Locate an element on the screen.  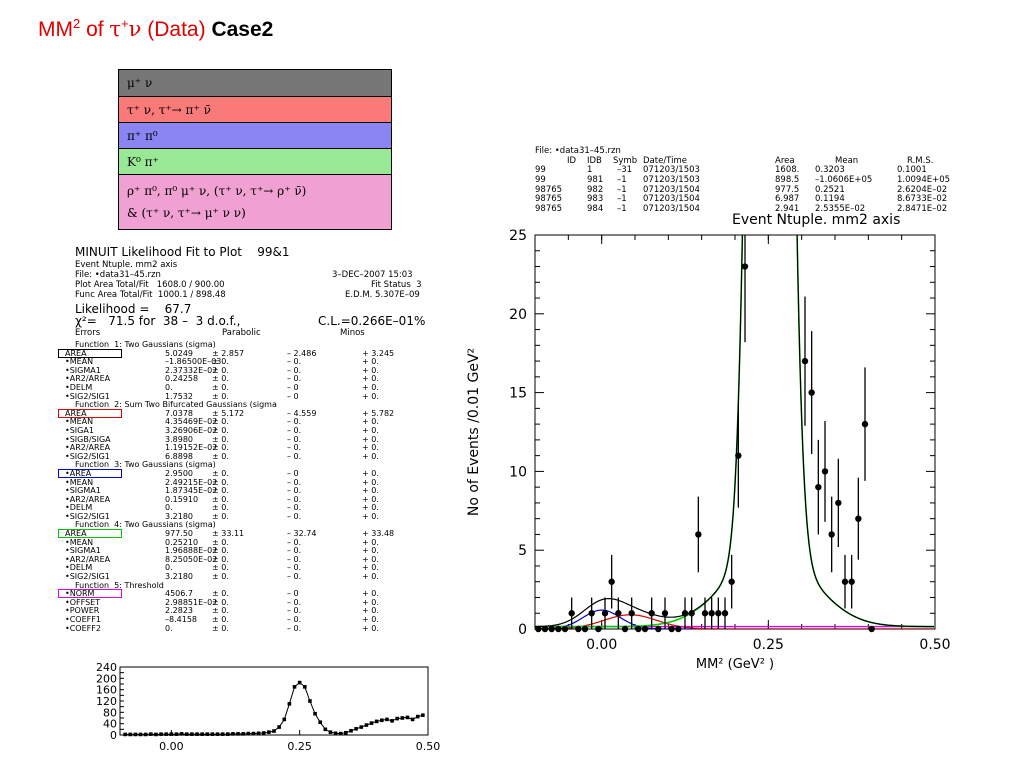
fit-hdr-parabolic: Parabolic is located at coordinates (241, 333).